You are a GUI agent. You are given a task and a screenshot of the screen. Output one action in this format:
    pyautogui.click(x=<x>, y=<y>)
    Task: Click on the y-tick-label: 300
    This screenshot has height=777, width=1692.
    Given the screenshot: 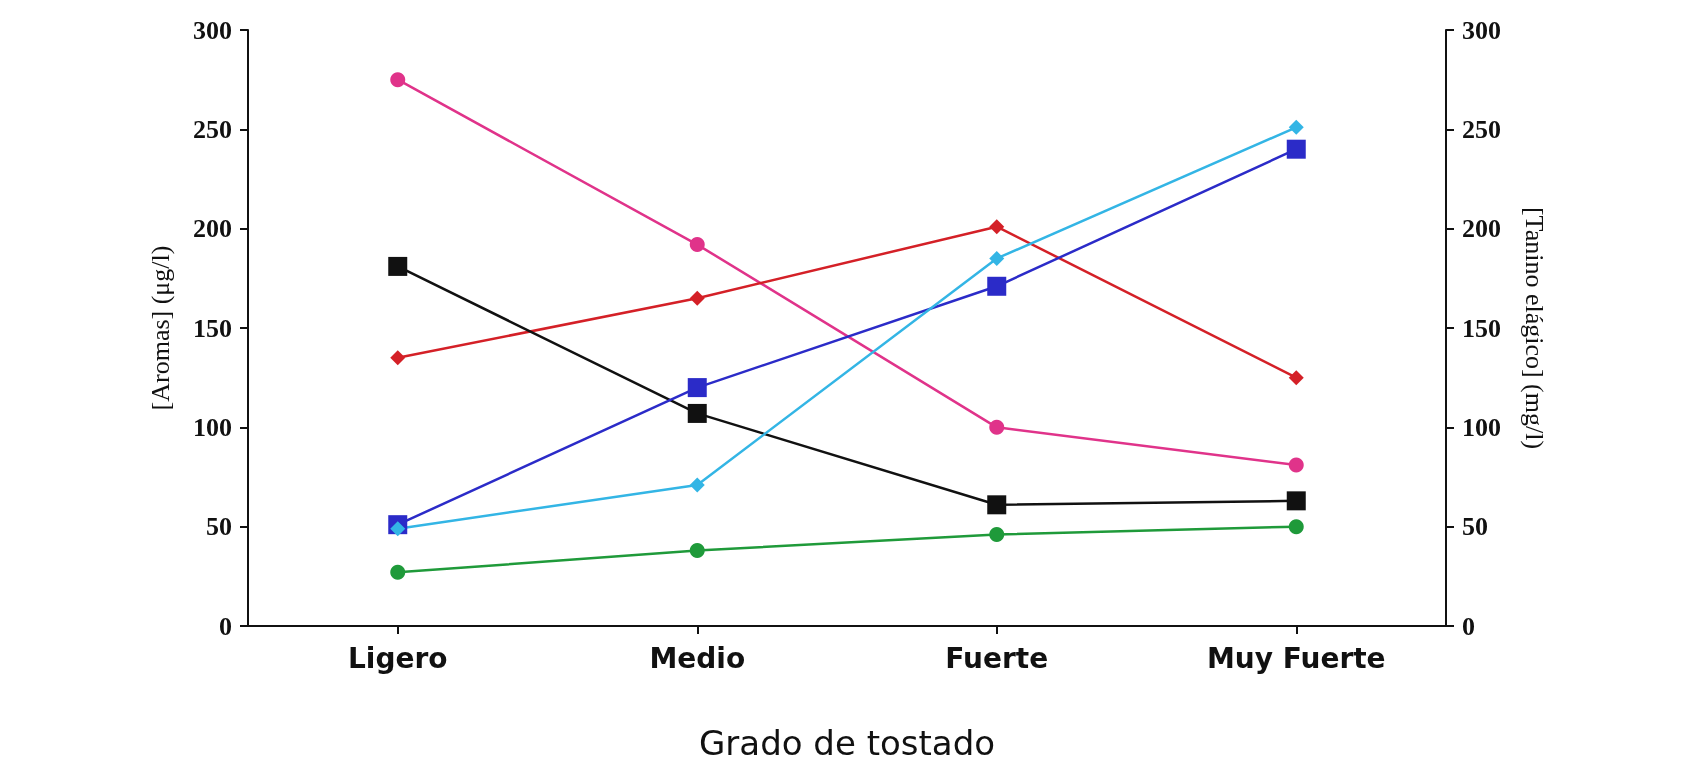 What is the action you would take?
    pyautogui.click(x=212, y=30)
    